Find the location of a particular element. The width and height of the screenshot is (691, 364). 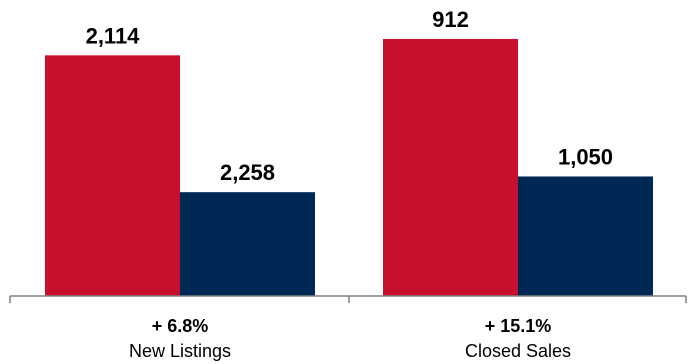

bar-closed-sales-current-year is located at coordinates (585, 236).